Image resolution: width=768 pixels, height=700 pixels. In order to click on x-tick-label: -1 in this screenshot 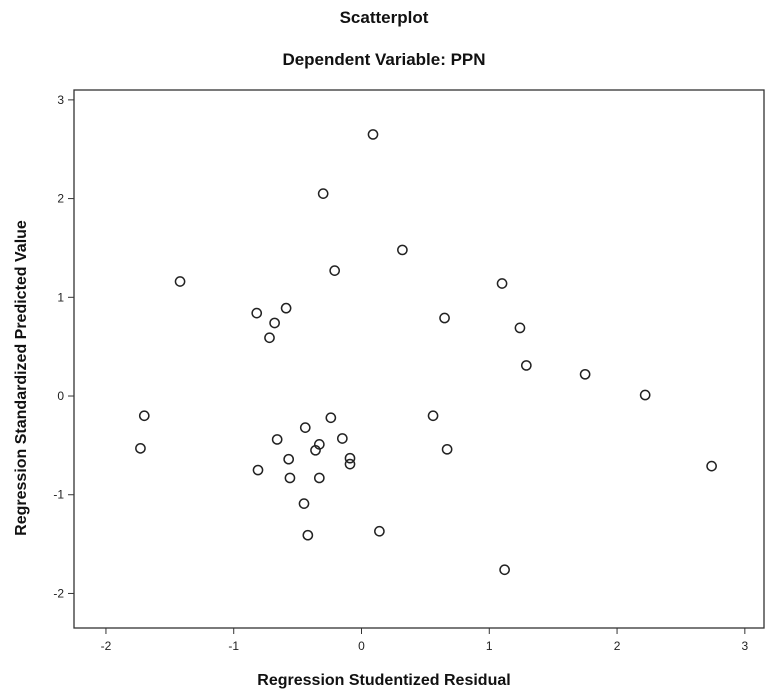, I will do `click(233, 646)`.